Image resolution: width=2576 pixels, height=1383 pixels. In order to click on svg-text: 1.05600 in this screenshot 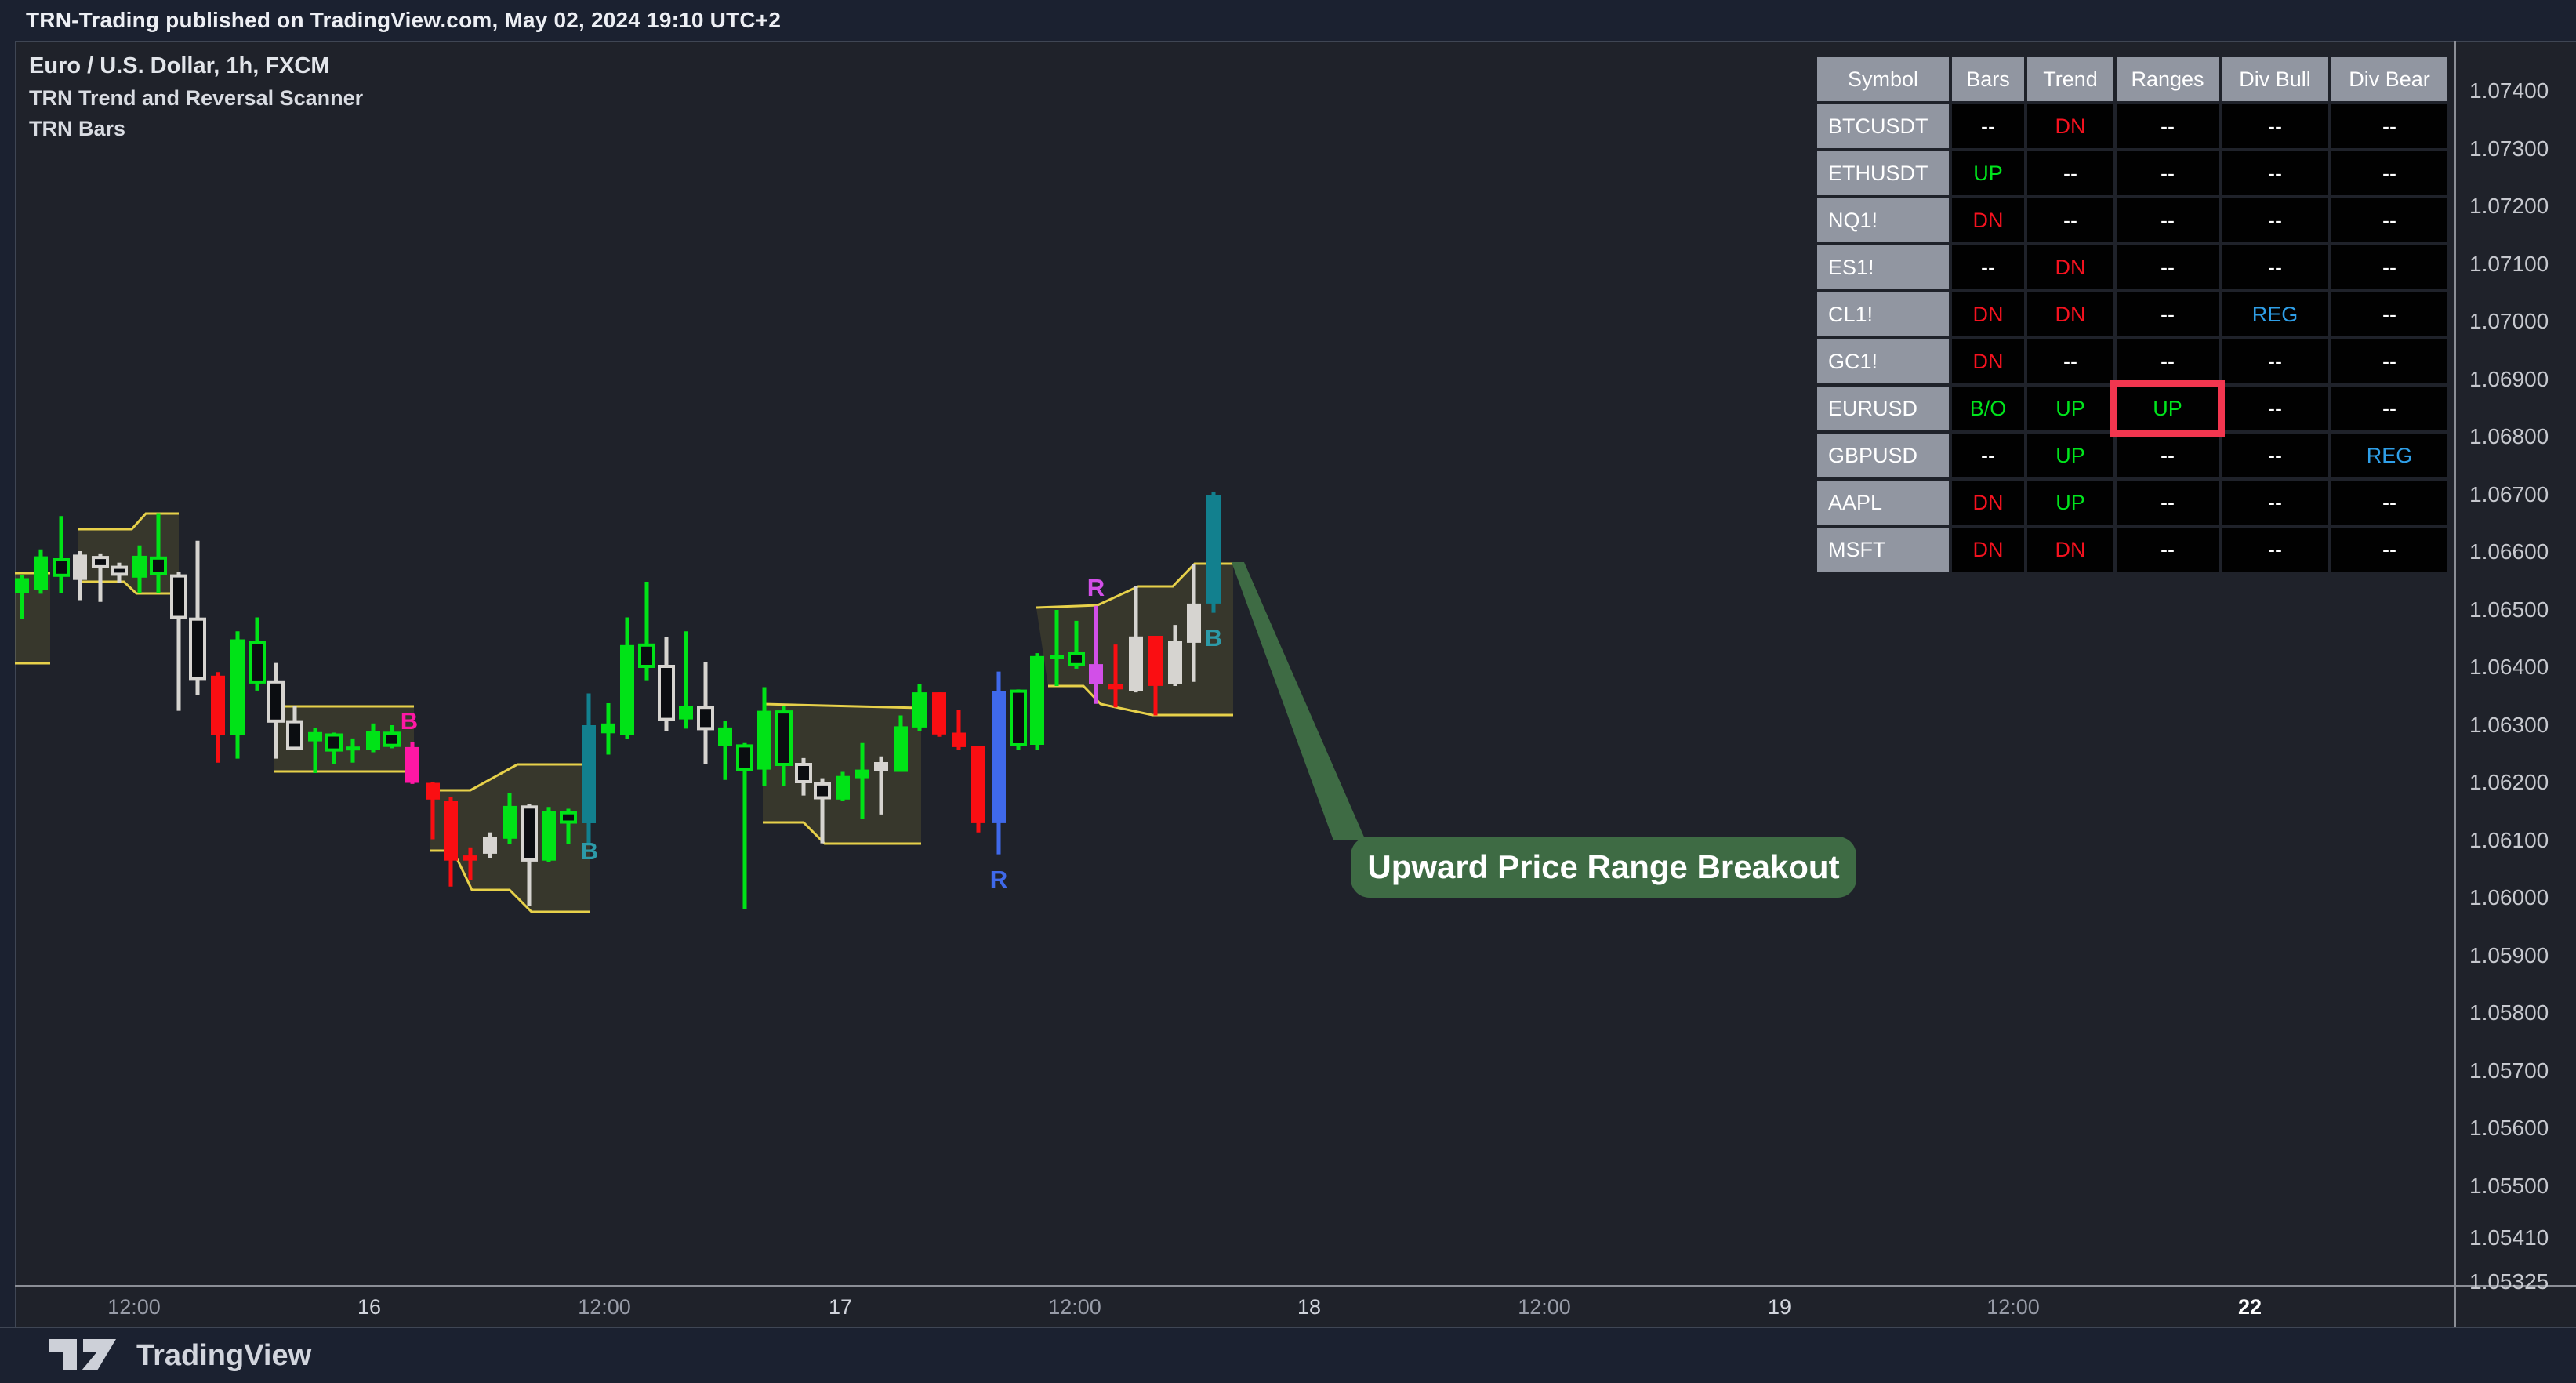, I will do `click(2509, 1128)`.